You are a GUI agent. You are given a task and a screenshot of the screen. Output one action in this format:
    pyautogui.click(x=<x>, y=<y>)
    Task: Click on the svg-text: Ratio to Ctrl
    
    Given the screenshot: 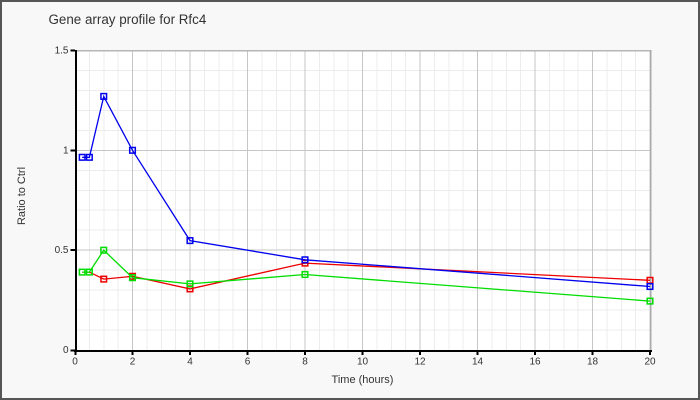 What is the action you would take?
    pyautogui.click(x=22, y=196)
    